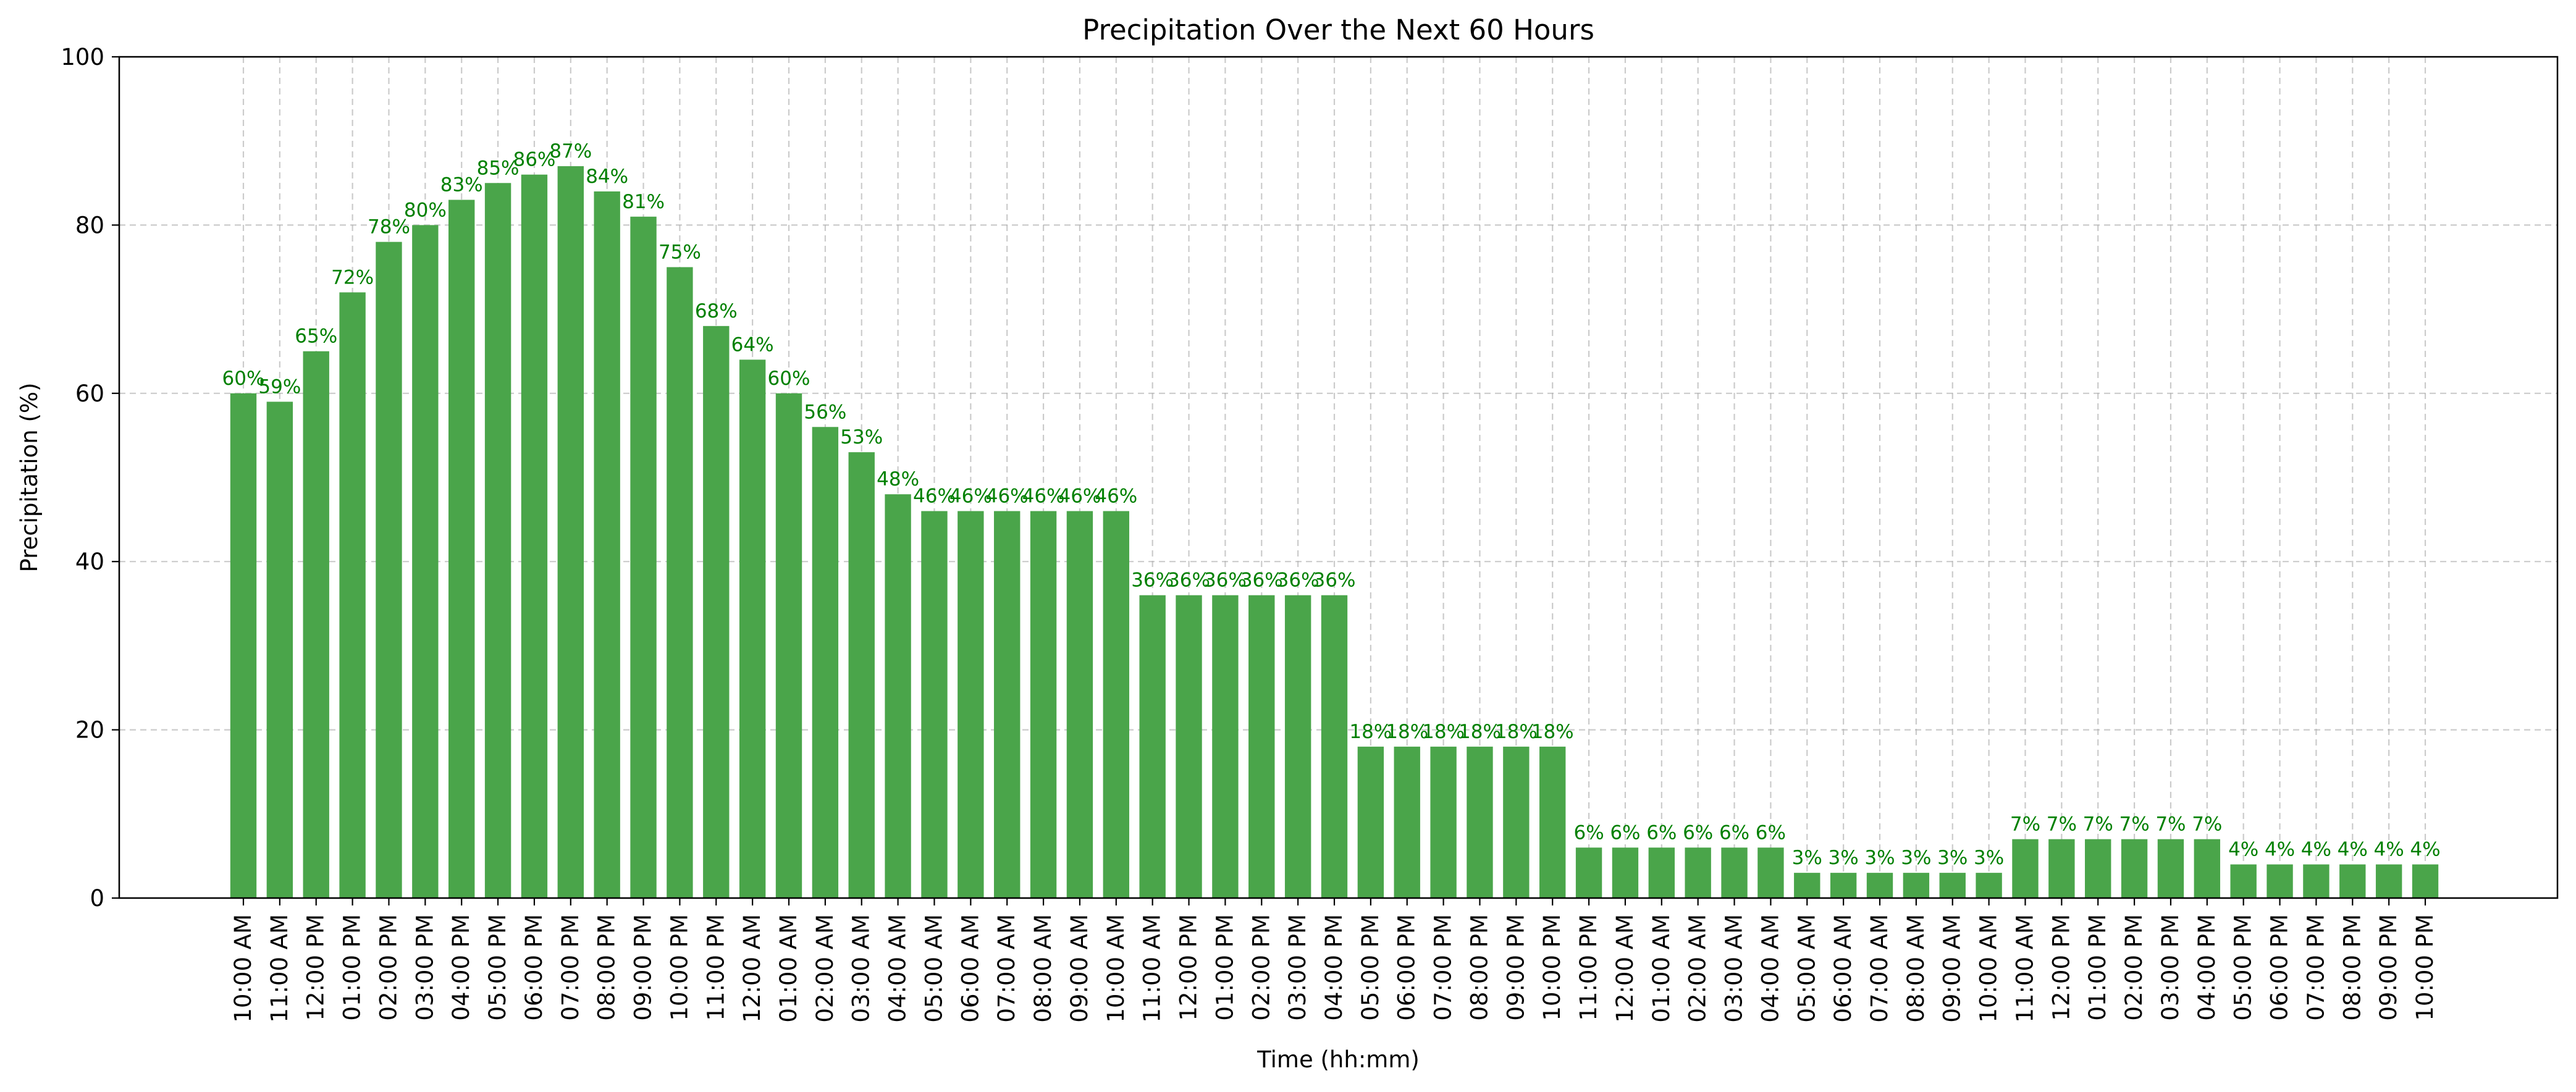 Image resolution: width=2576 pixels, height=1092 pixels. What do you see at coordinates (279, 387) in the screenshot?
I see `bar-value-label: 59%` at bounding box center [279, 387].